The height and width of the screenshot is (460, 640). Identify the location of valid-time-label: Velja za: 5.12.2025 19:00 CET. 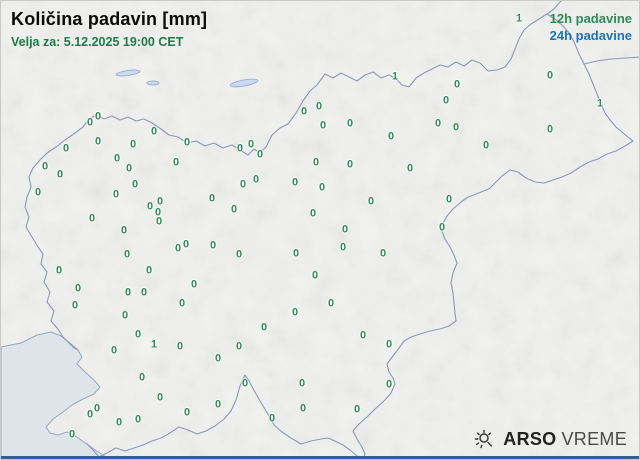
(97, 42).